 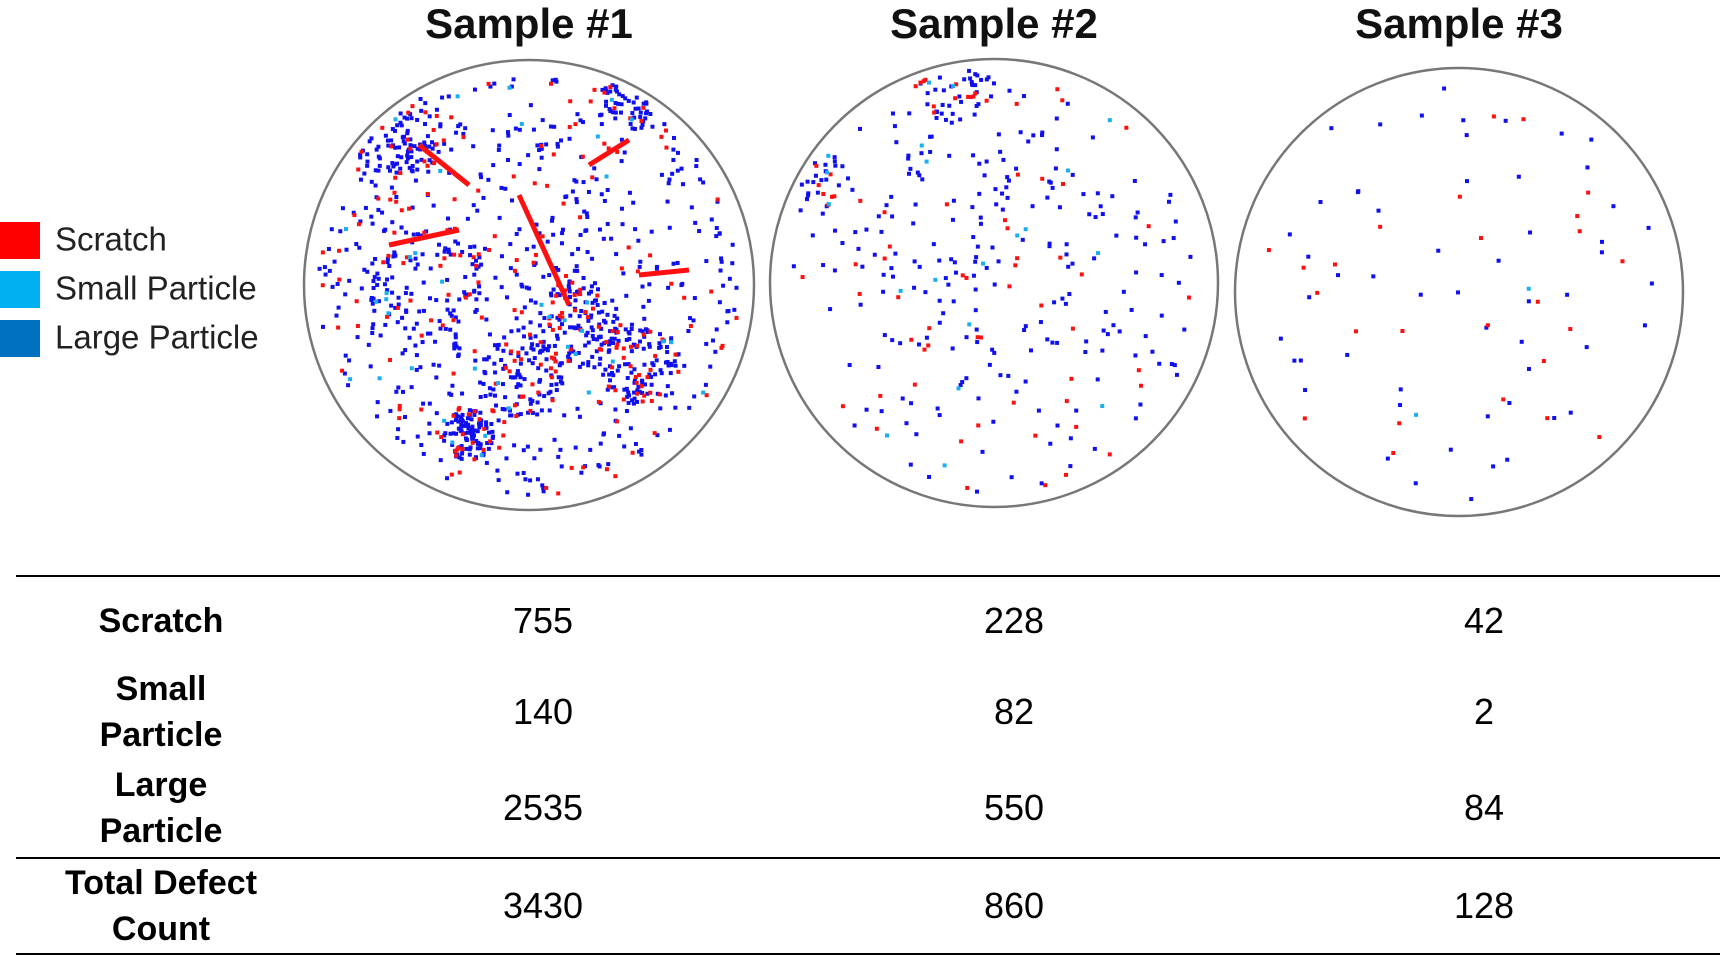 What do you see at coordinates (1014, 807) in the screenshot?
I see `table-cell: 550` at bounding box center [1014, 807].